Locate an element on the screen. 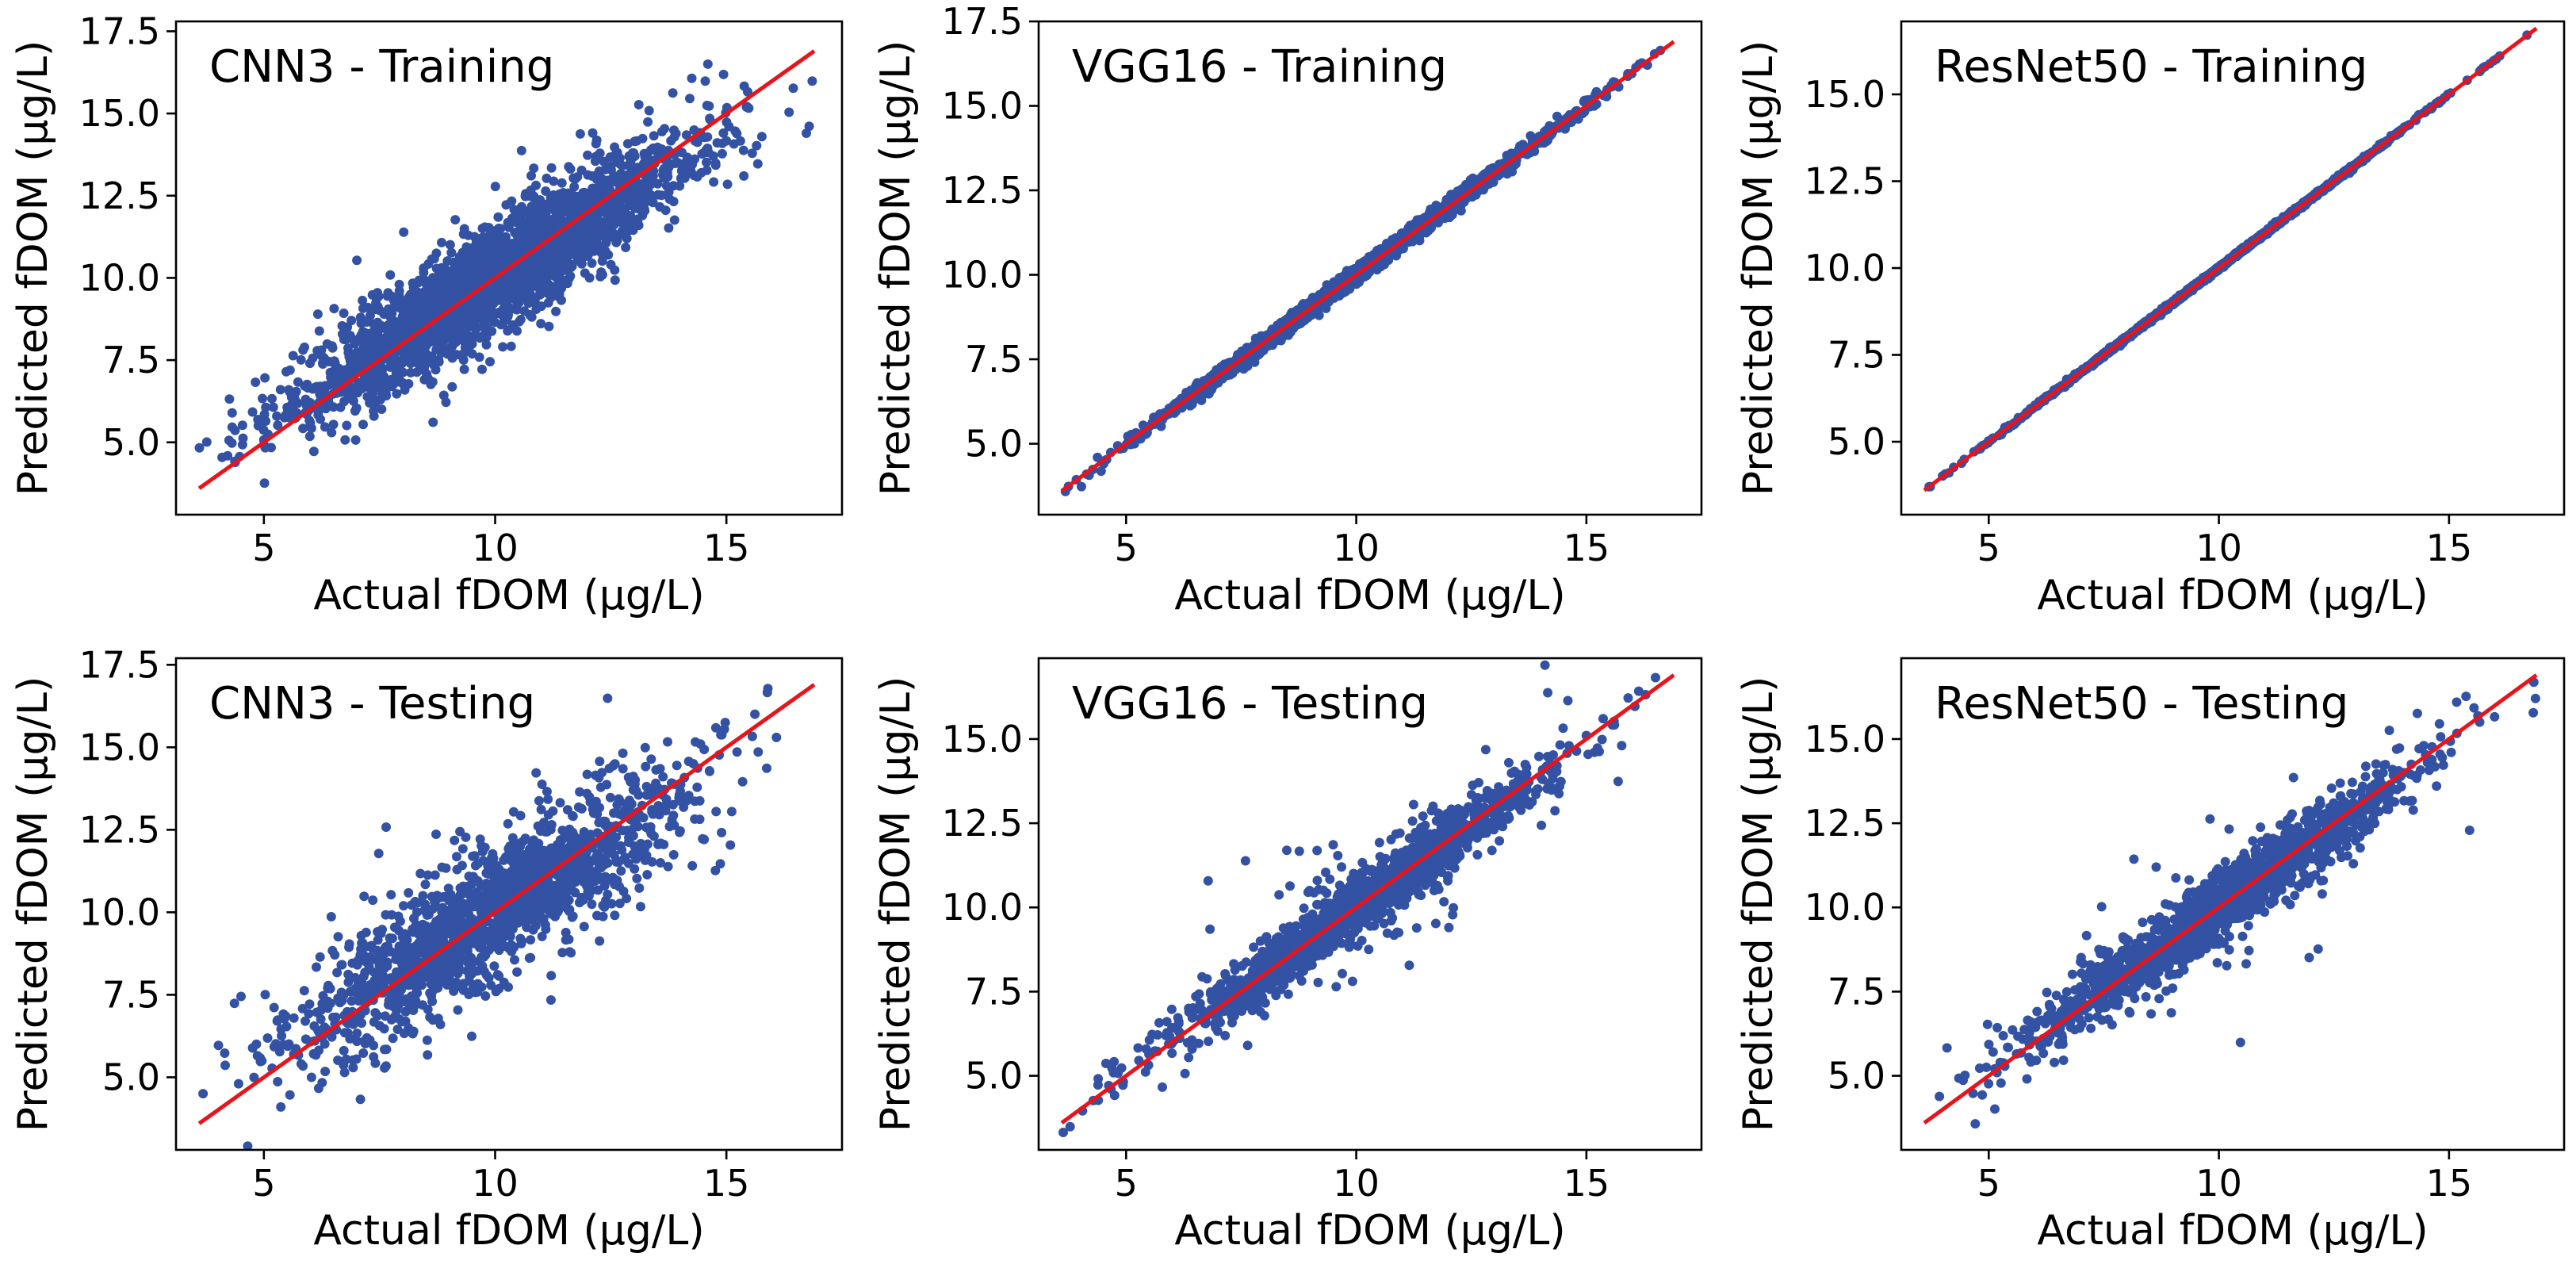 The width and height of the screenshot is (2576, 1272). x-tick-label: 10 is located at coordinates (1356, 548).